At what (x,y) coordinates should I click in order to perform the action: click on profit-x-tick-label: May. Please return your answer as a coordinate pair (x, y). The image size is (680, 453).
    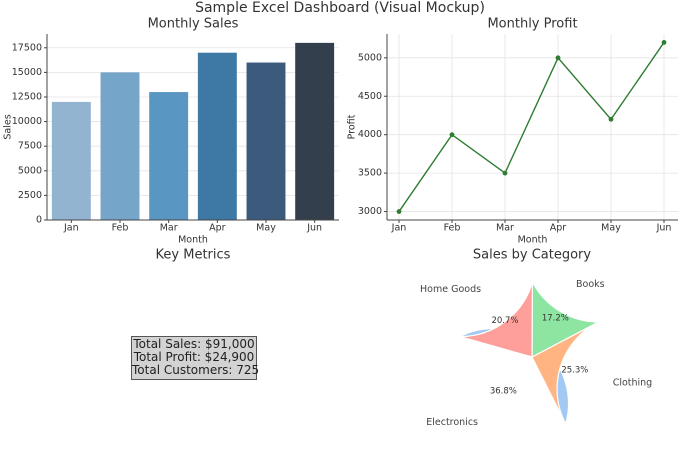
    Looking at the image, I should click on (611, 228).